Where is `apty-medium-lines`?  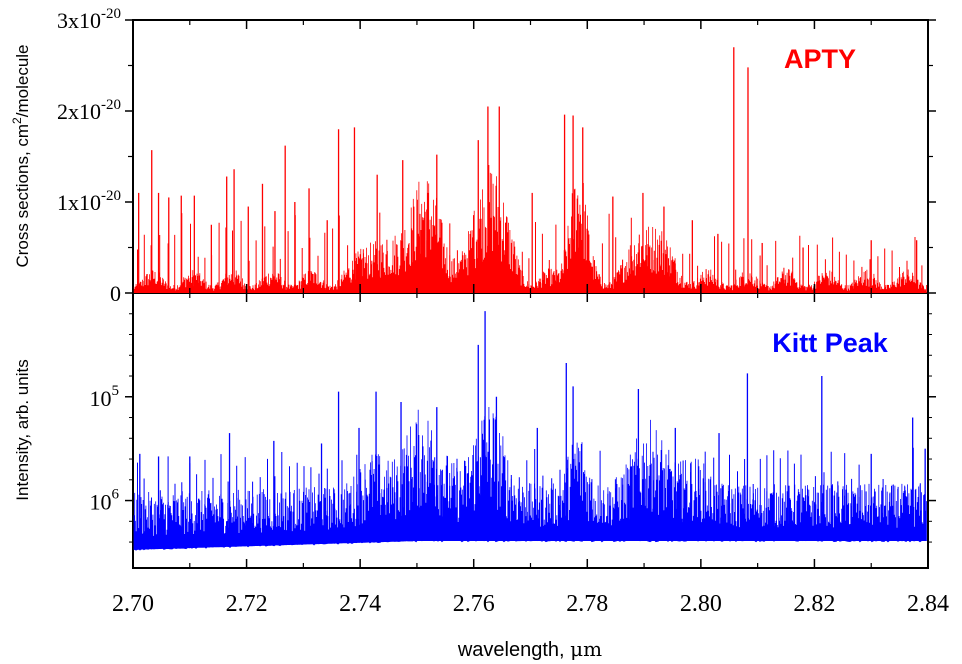 apty-medium-lines is located at coordinates (530, 252).